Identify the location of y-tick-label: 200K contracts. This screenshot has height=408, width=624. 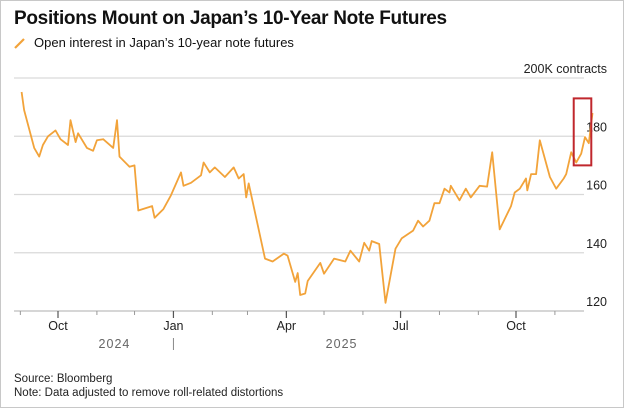
(565, 69).